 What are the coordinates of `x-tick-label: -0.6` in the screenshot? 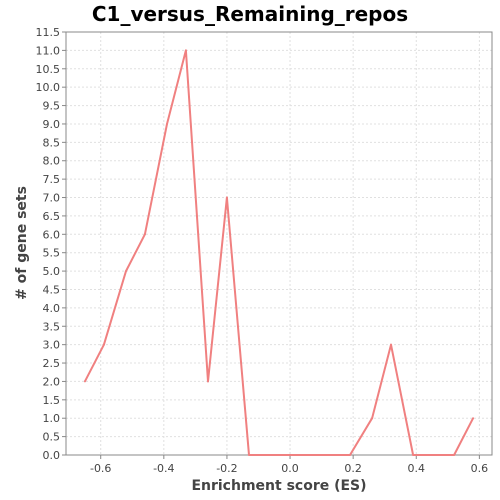 It's located at (100, 468).